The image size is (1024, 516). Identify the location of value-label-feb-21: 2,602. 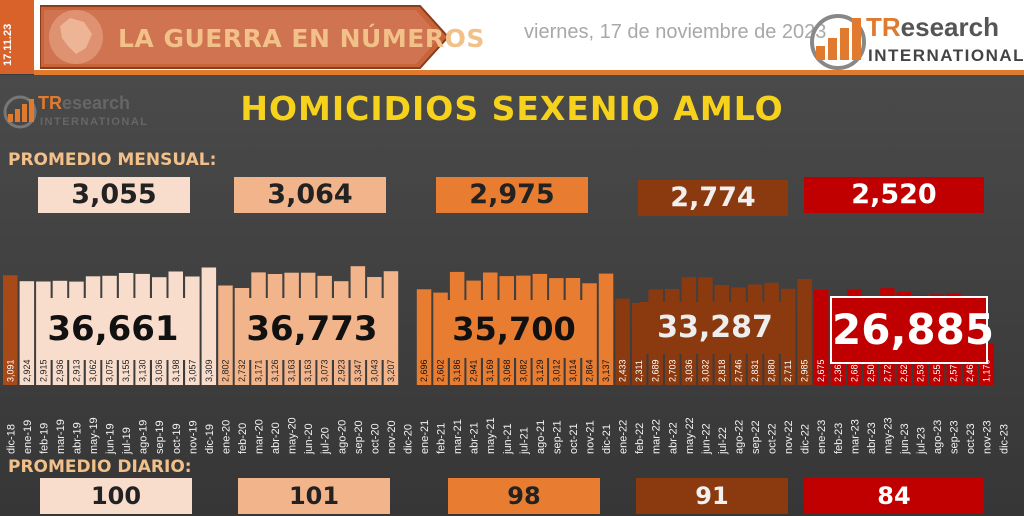
(441, 370).